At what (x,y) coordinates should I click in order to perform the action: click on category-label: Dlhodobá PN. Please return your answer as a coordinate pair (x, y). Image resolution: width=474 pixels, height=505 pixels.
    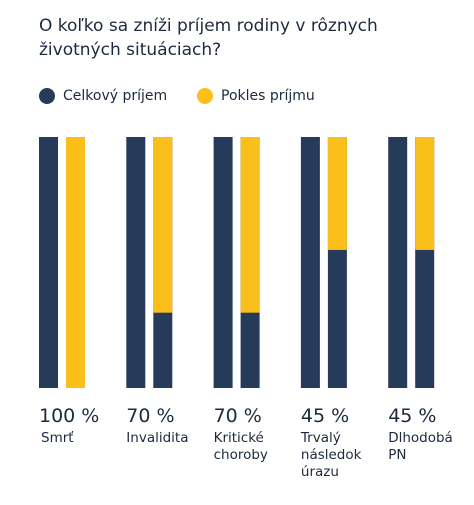
    Looking at the image, I should click on (420, 446).